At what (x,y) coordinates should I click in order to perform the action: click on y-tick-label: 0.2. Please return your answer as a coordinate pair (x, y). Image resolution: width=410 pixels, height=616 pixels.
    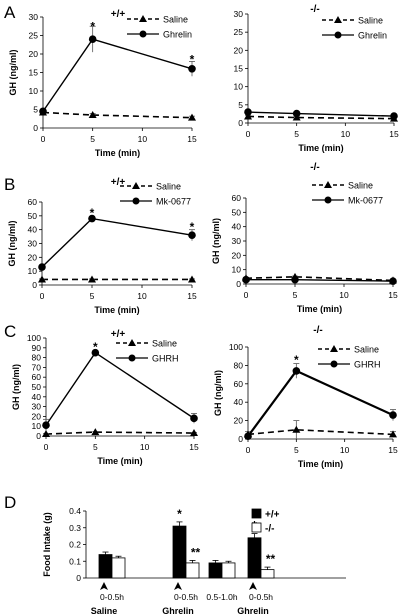
    Looking at the image, I should click on (75, 545).